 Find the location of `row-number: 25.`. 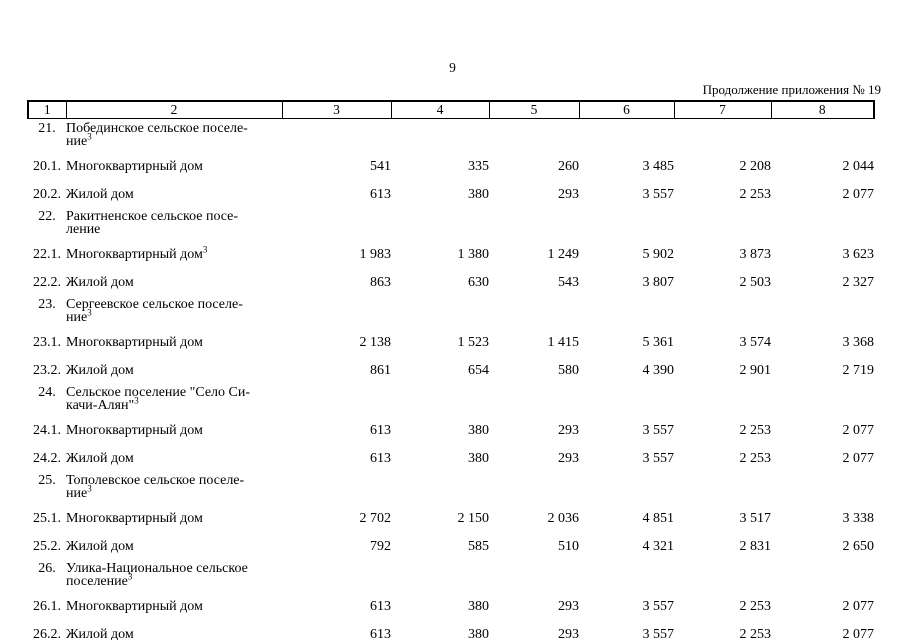

row-number: 25. is located at coordinates (47, 480).